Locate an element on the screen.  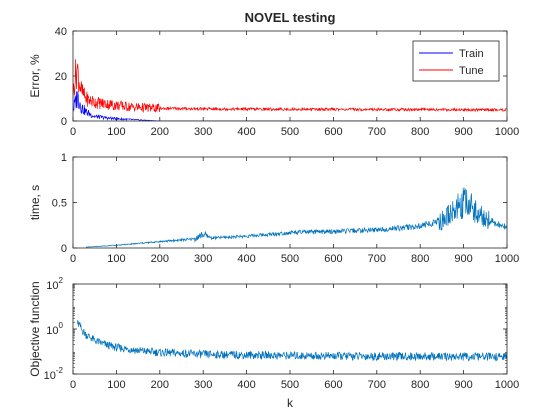
y-tick-label: 20 is located at coordinates (61, 77).